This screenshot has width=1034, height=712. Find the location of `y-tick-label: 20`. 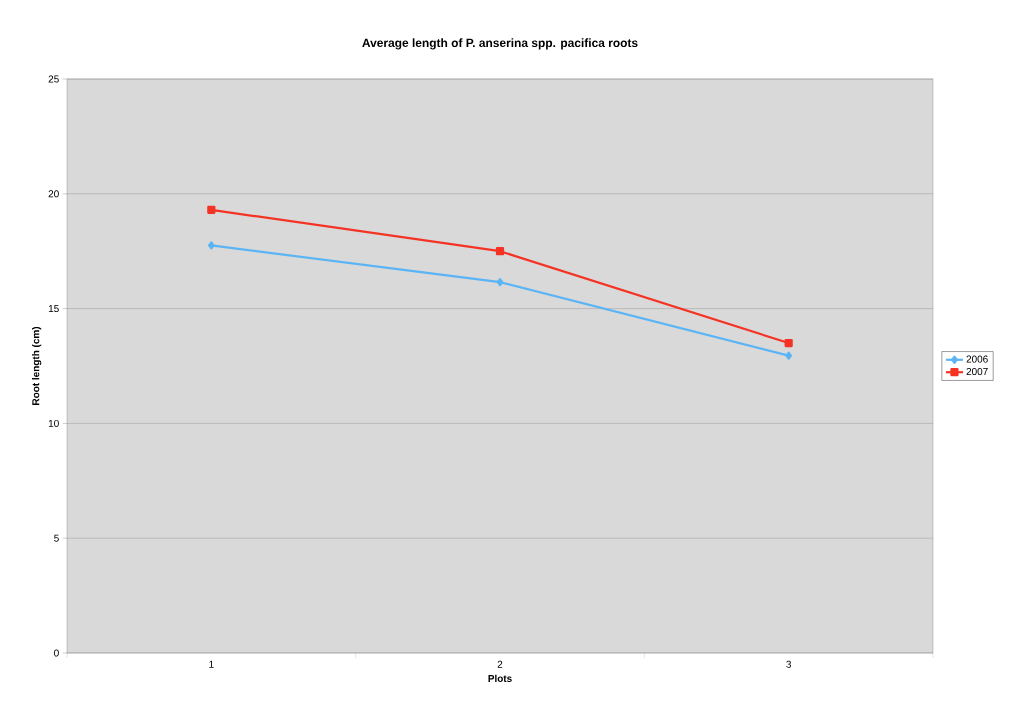

y-tick-label: 20 is located at coordinates (53, 194).